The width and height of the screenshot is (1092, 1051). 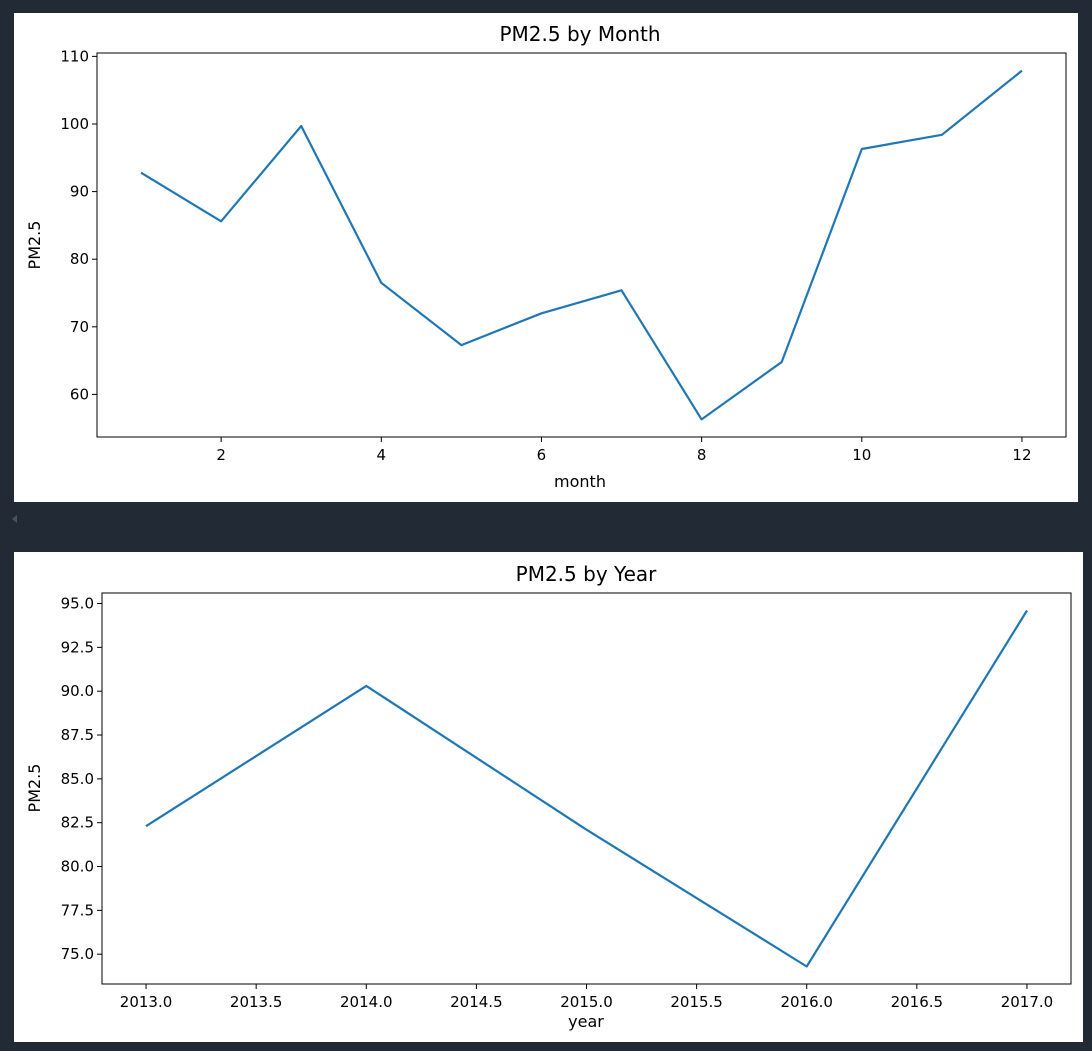 What do you see at coordinates (77, 647) in the screenshot?
I see `y-tick-label: 92.5` at bounding box center [77, 647].